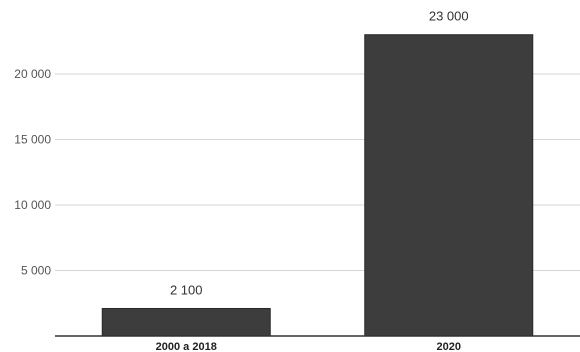 This screenshot has height=352, width=580. What do you see at coordinates (32, 140) in the screenshot?
I see `y-tick-label: 15 000` at bounding box center [32, 140].